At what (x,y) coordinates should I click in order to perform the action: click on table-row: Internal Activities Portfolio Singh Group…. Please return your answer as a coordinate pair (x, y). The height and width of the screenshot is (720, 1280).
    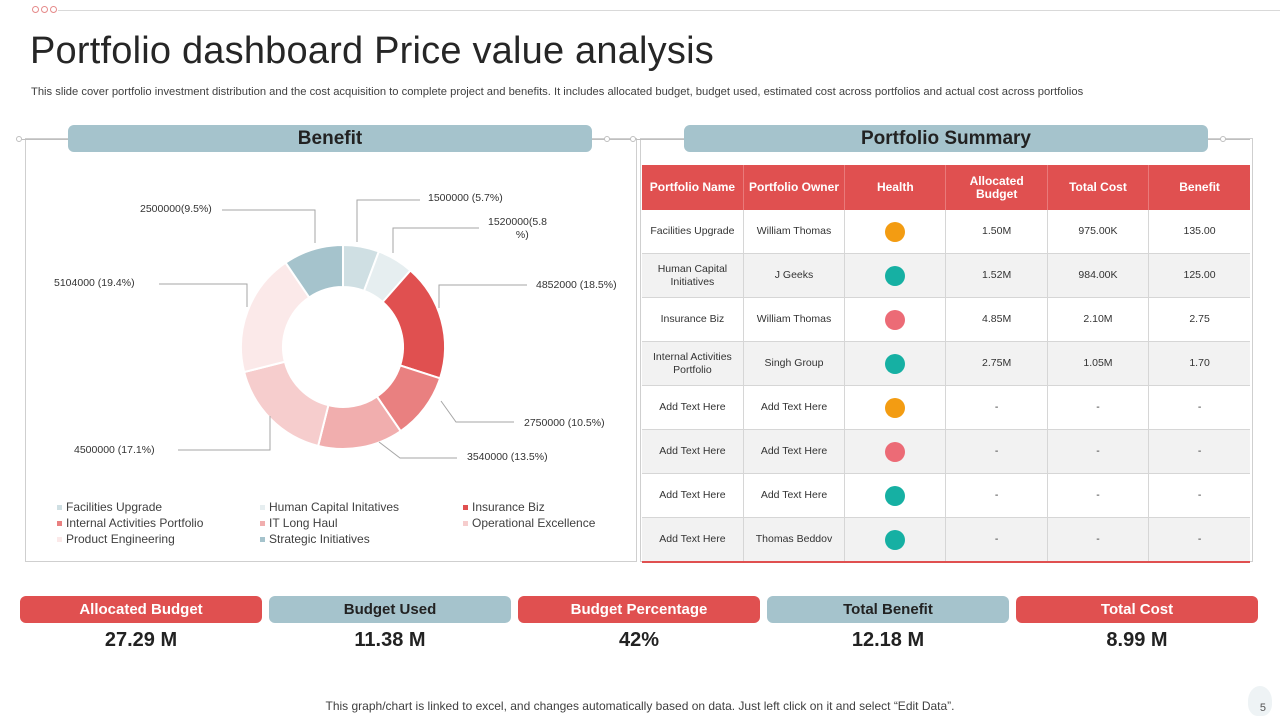
    Looking at the image, I should click on (946, 363).